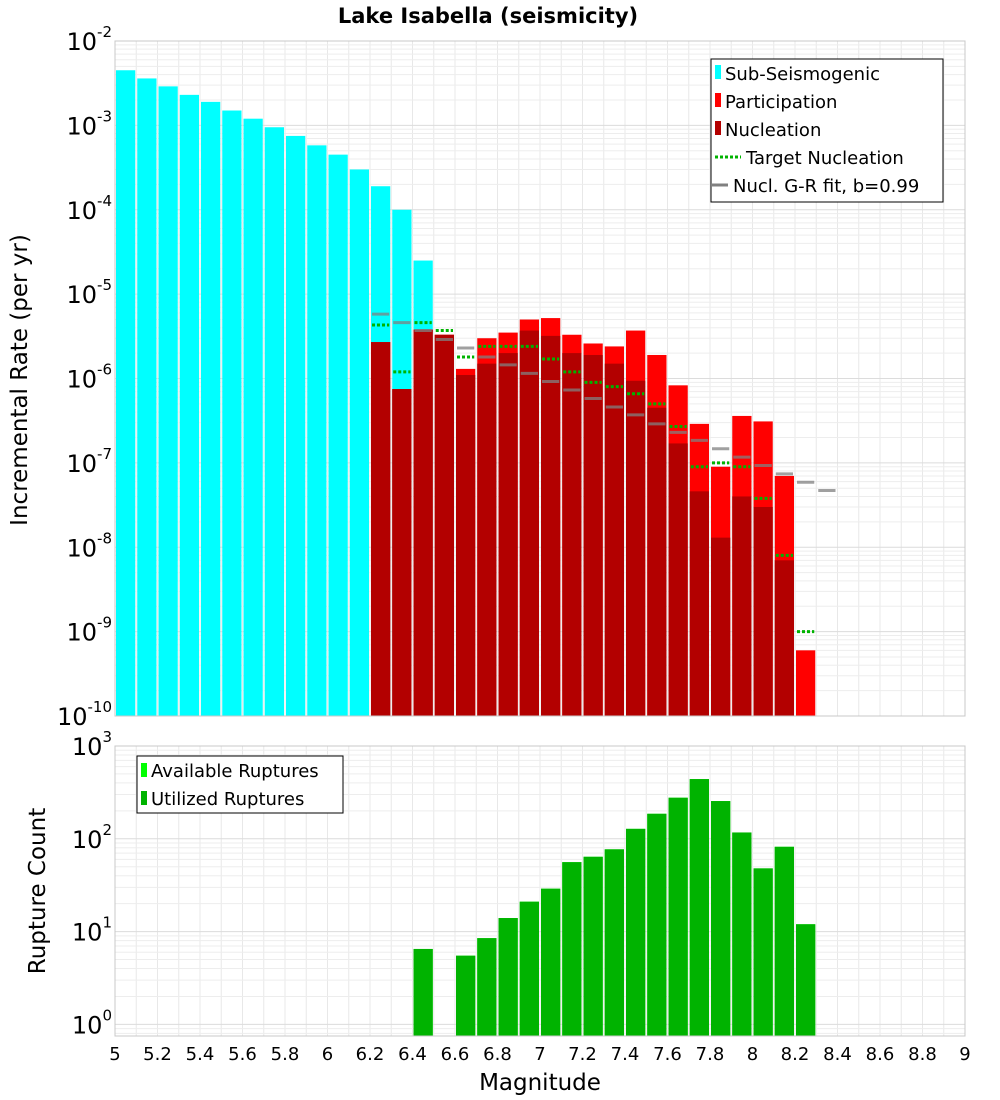 The height and width of the screenshot is (1100, 1000). I want to click on y-tick-label: 10⁻⁷, so click(89, 461).